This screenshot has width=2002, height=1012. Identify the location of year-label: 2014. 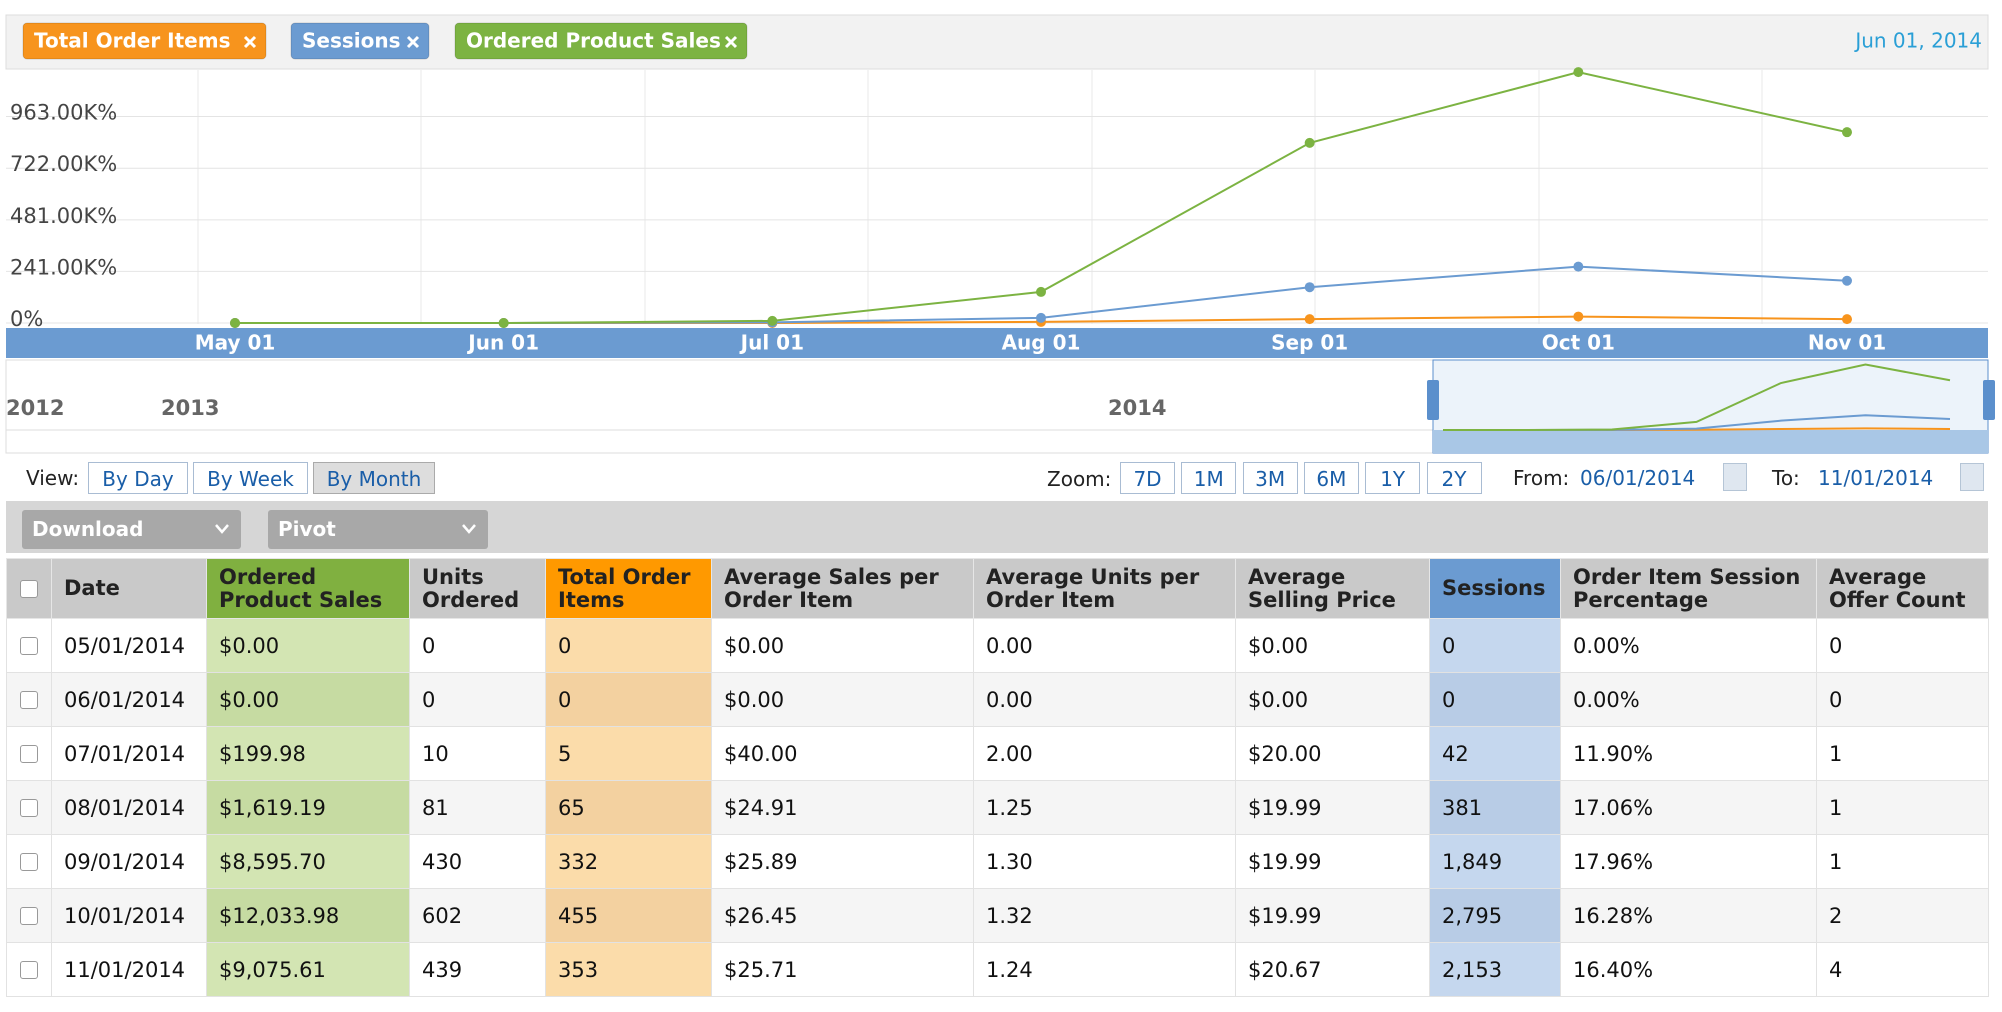
(1137, 408).